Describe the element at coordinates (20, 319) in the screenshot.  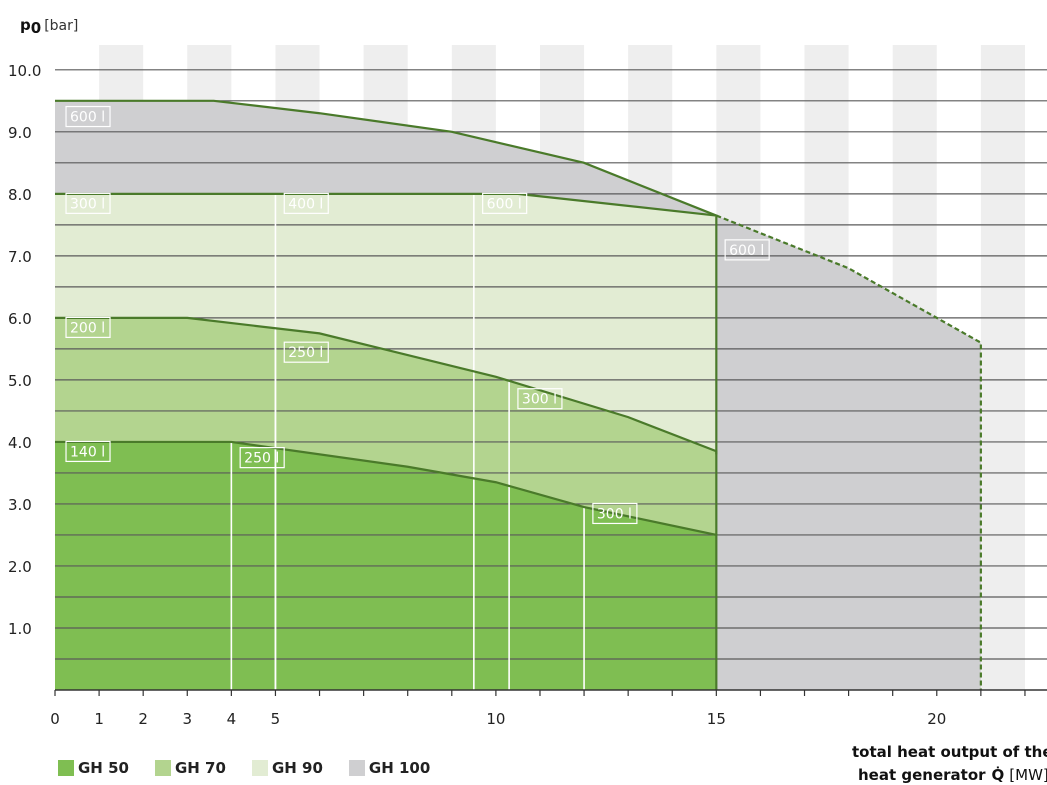
I see `y-tick-label: 6.0` at that location.